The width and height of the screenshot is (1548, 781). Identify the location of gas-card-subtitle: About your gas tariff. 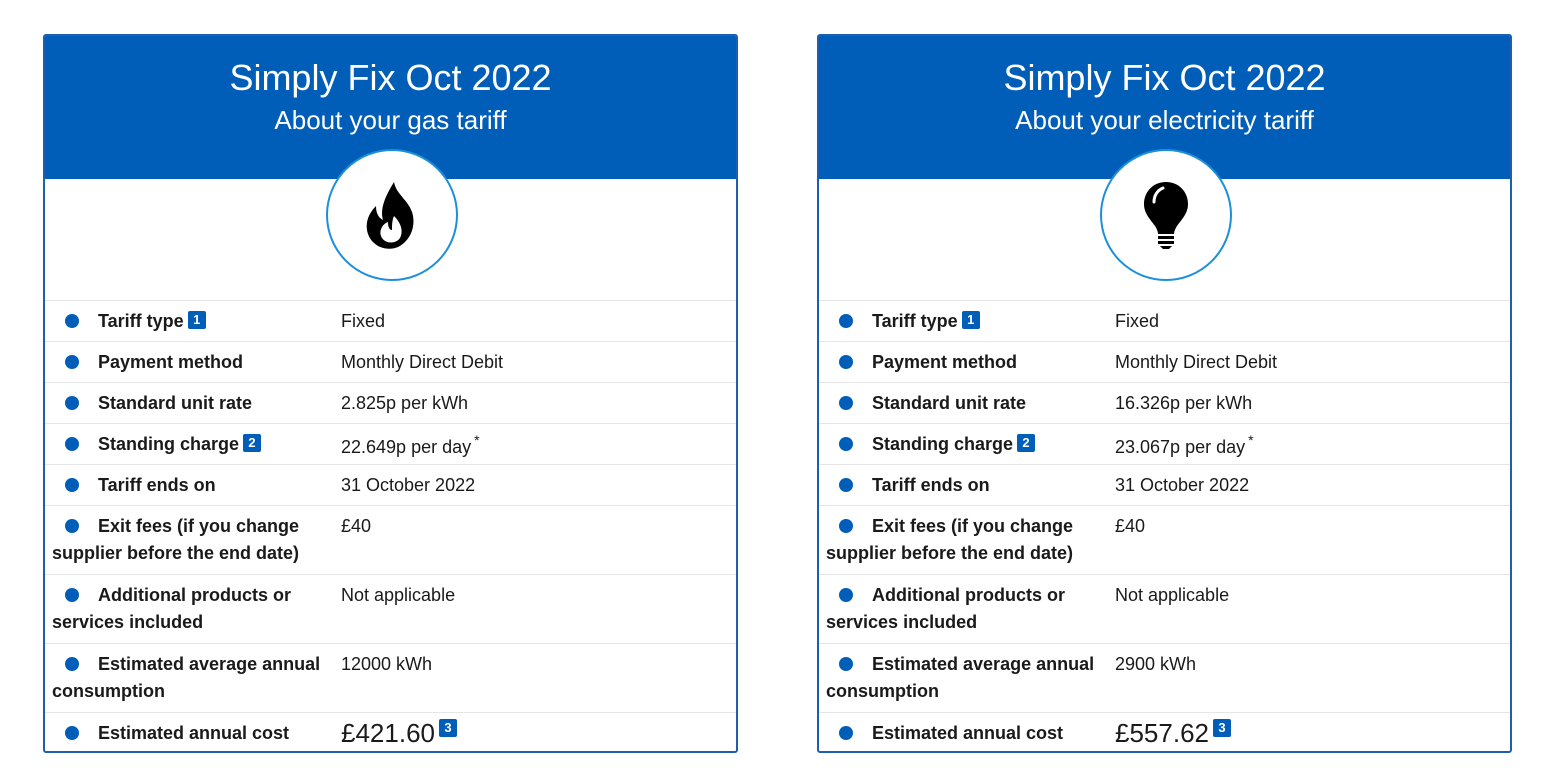
(390, 120).